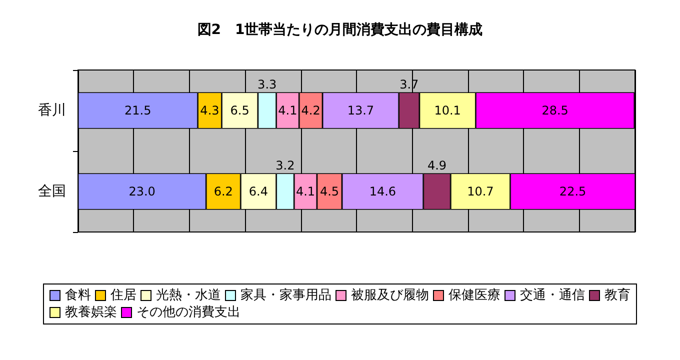  What do you see at coordinates (142, 191) in the screenshot?
I see `data-label: 23.0` at bounding box center [142, 191].